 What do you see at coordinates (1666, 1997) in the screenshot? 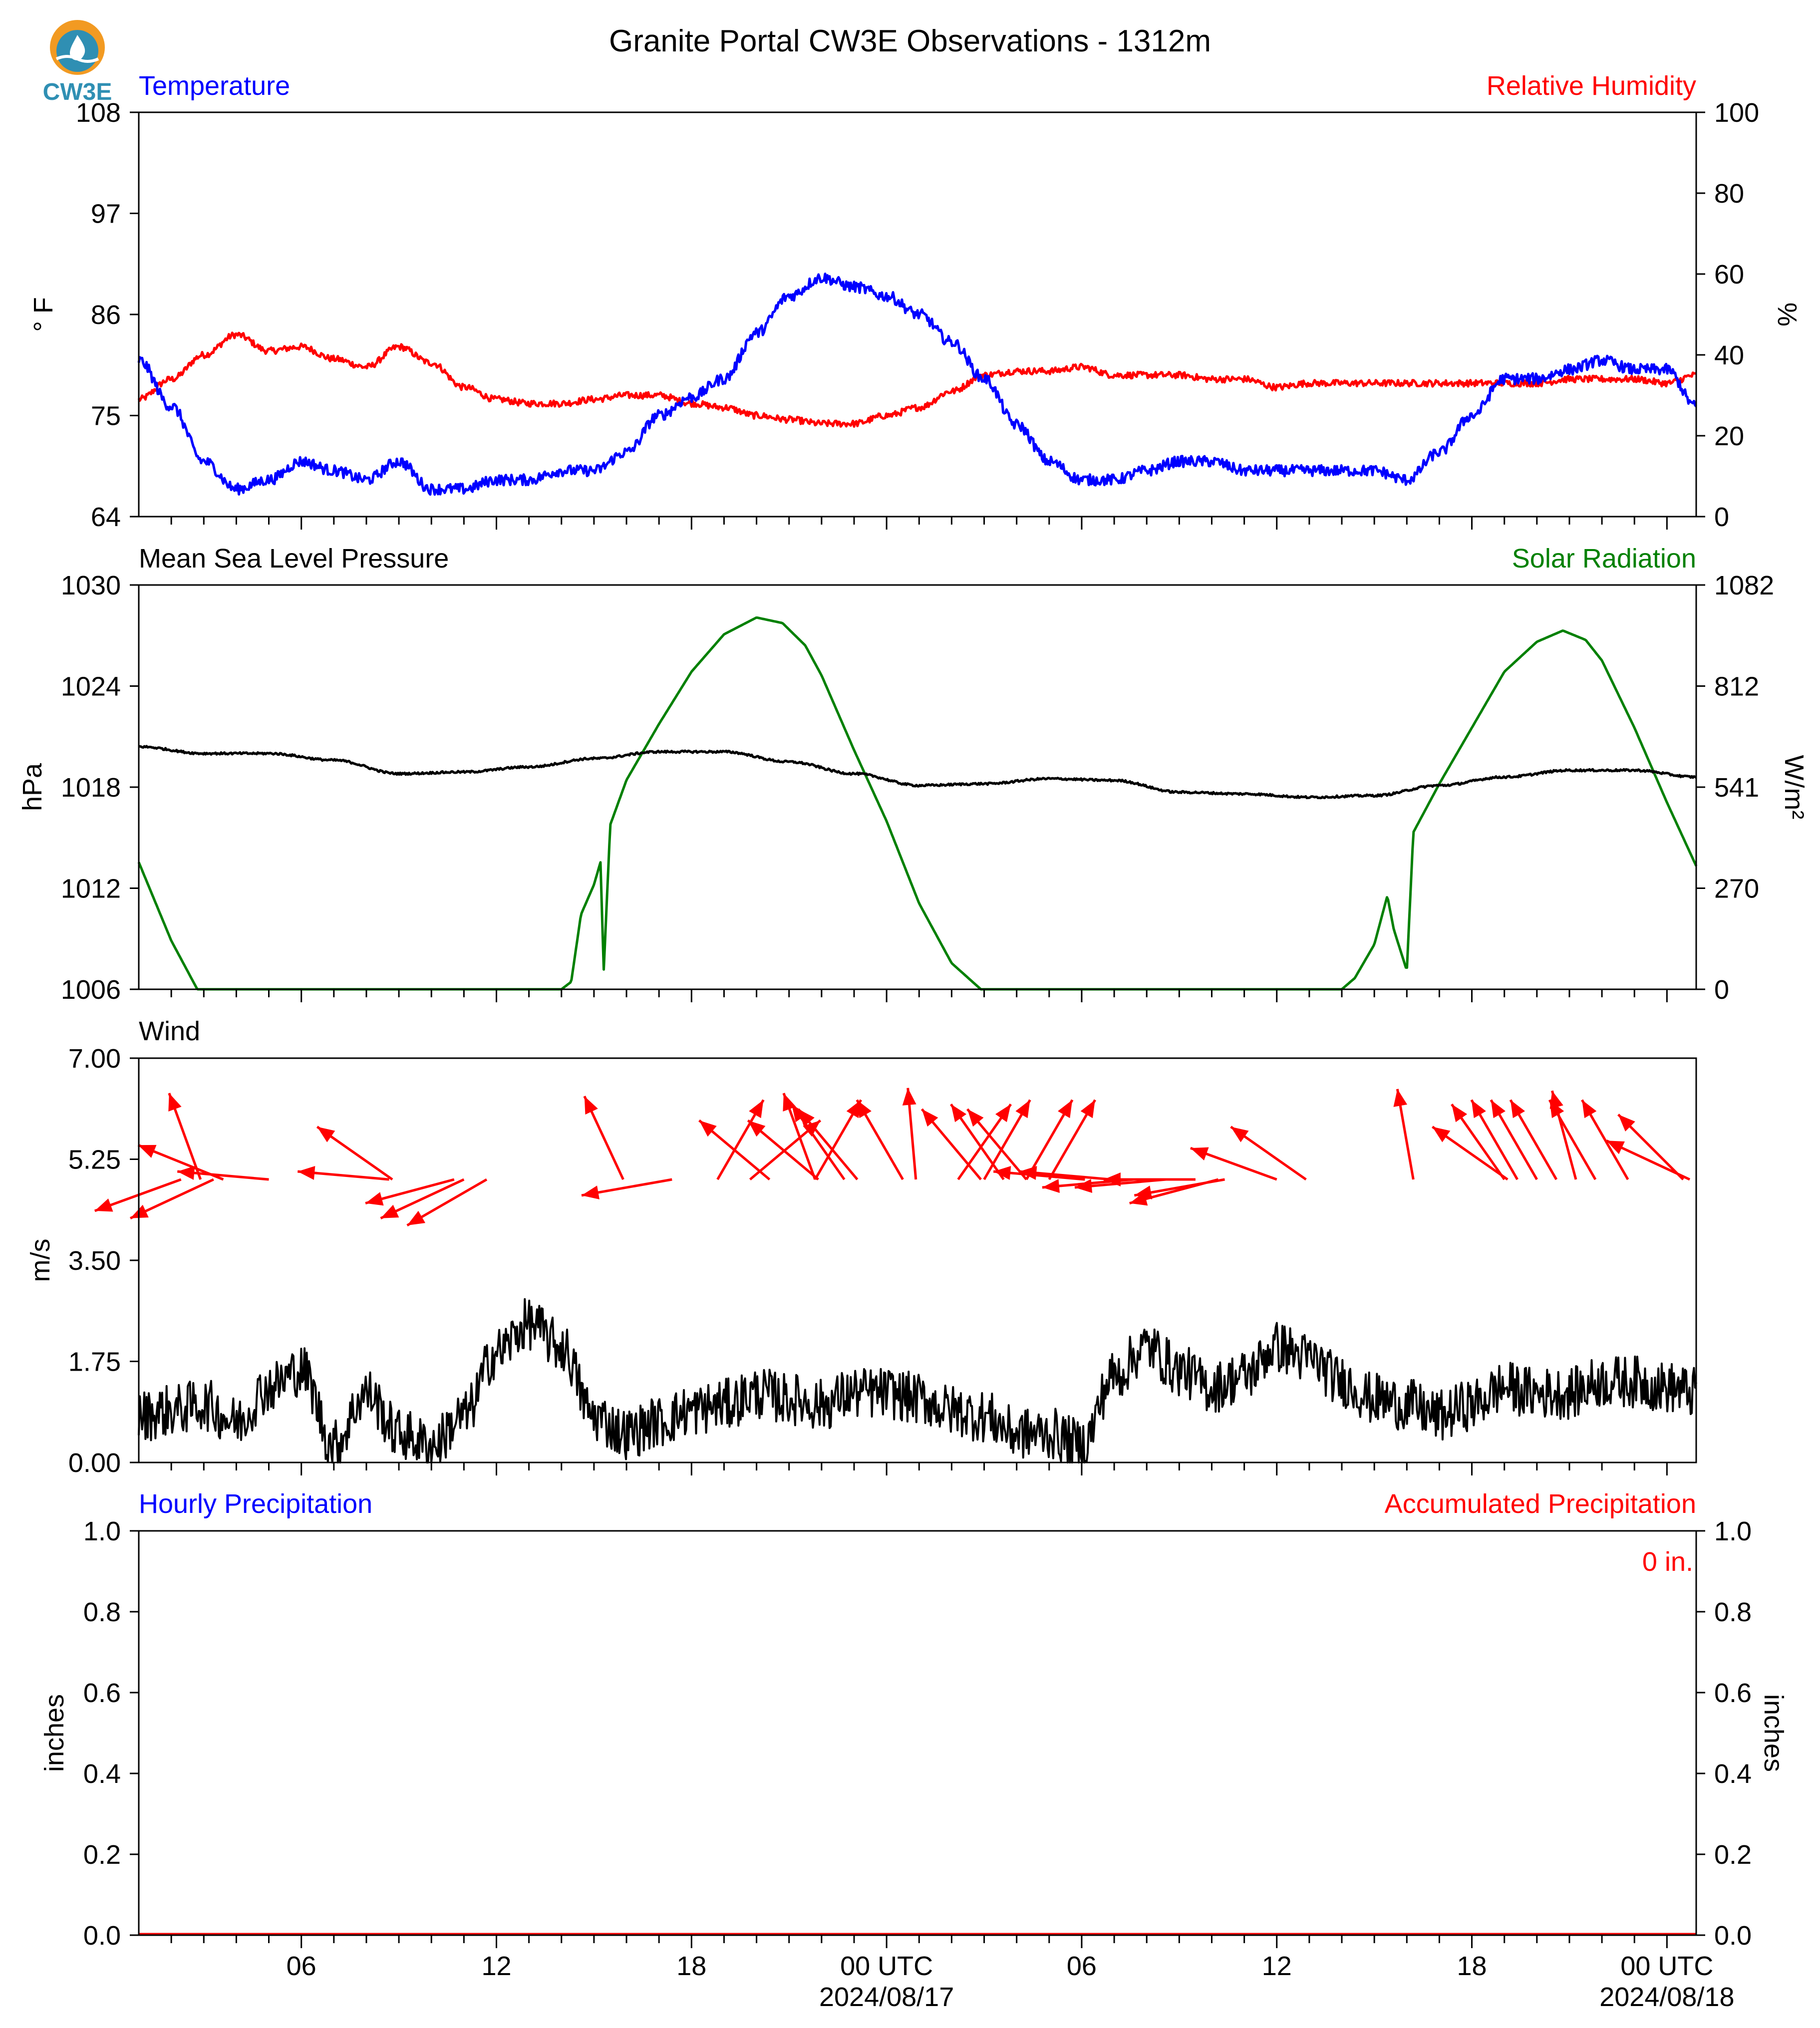
I see `date-label: 2024/08/18` at bounding box center [1666, 1997].